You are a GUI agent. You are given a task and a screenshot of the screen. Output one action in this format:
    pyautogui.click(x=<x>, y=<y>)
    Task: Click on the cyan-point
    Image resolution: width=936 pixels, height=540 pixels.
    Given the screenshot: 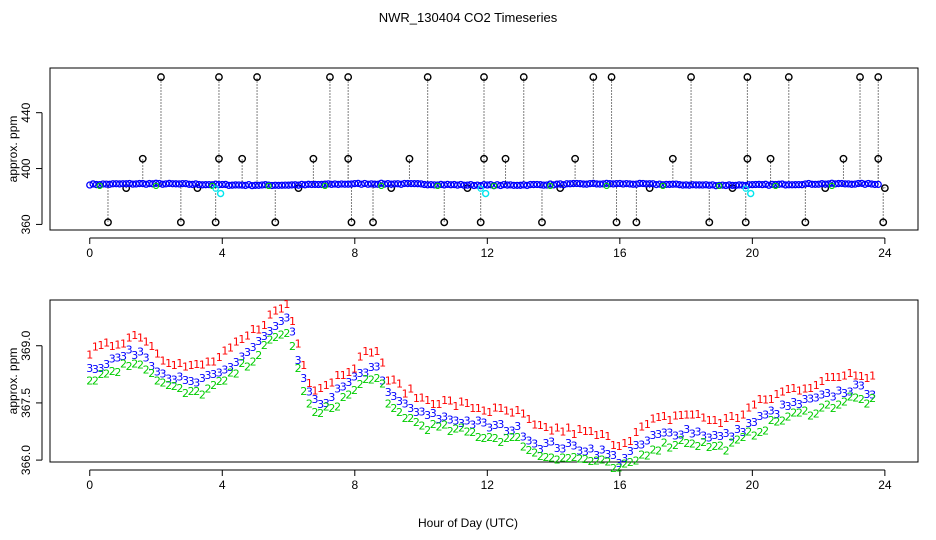 What is the action you would take?
    pyautogui.click(x=220, y=193)
    